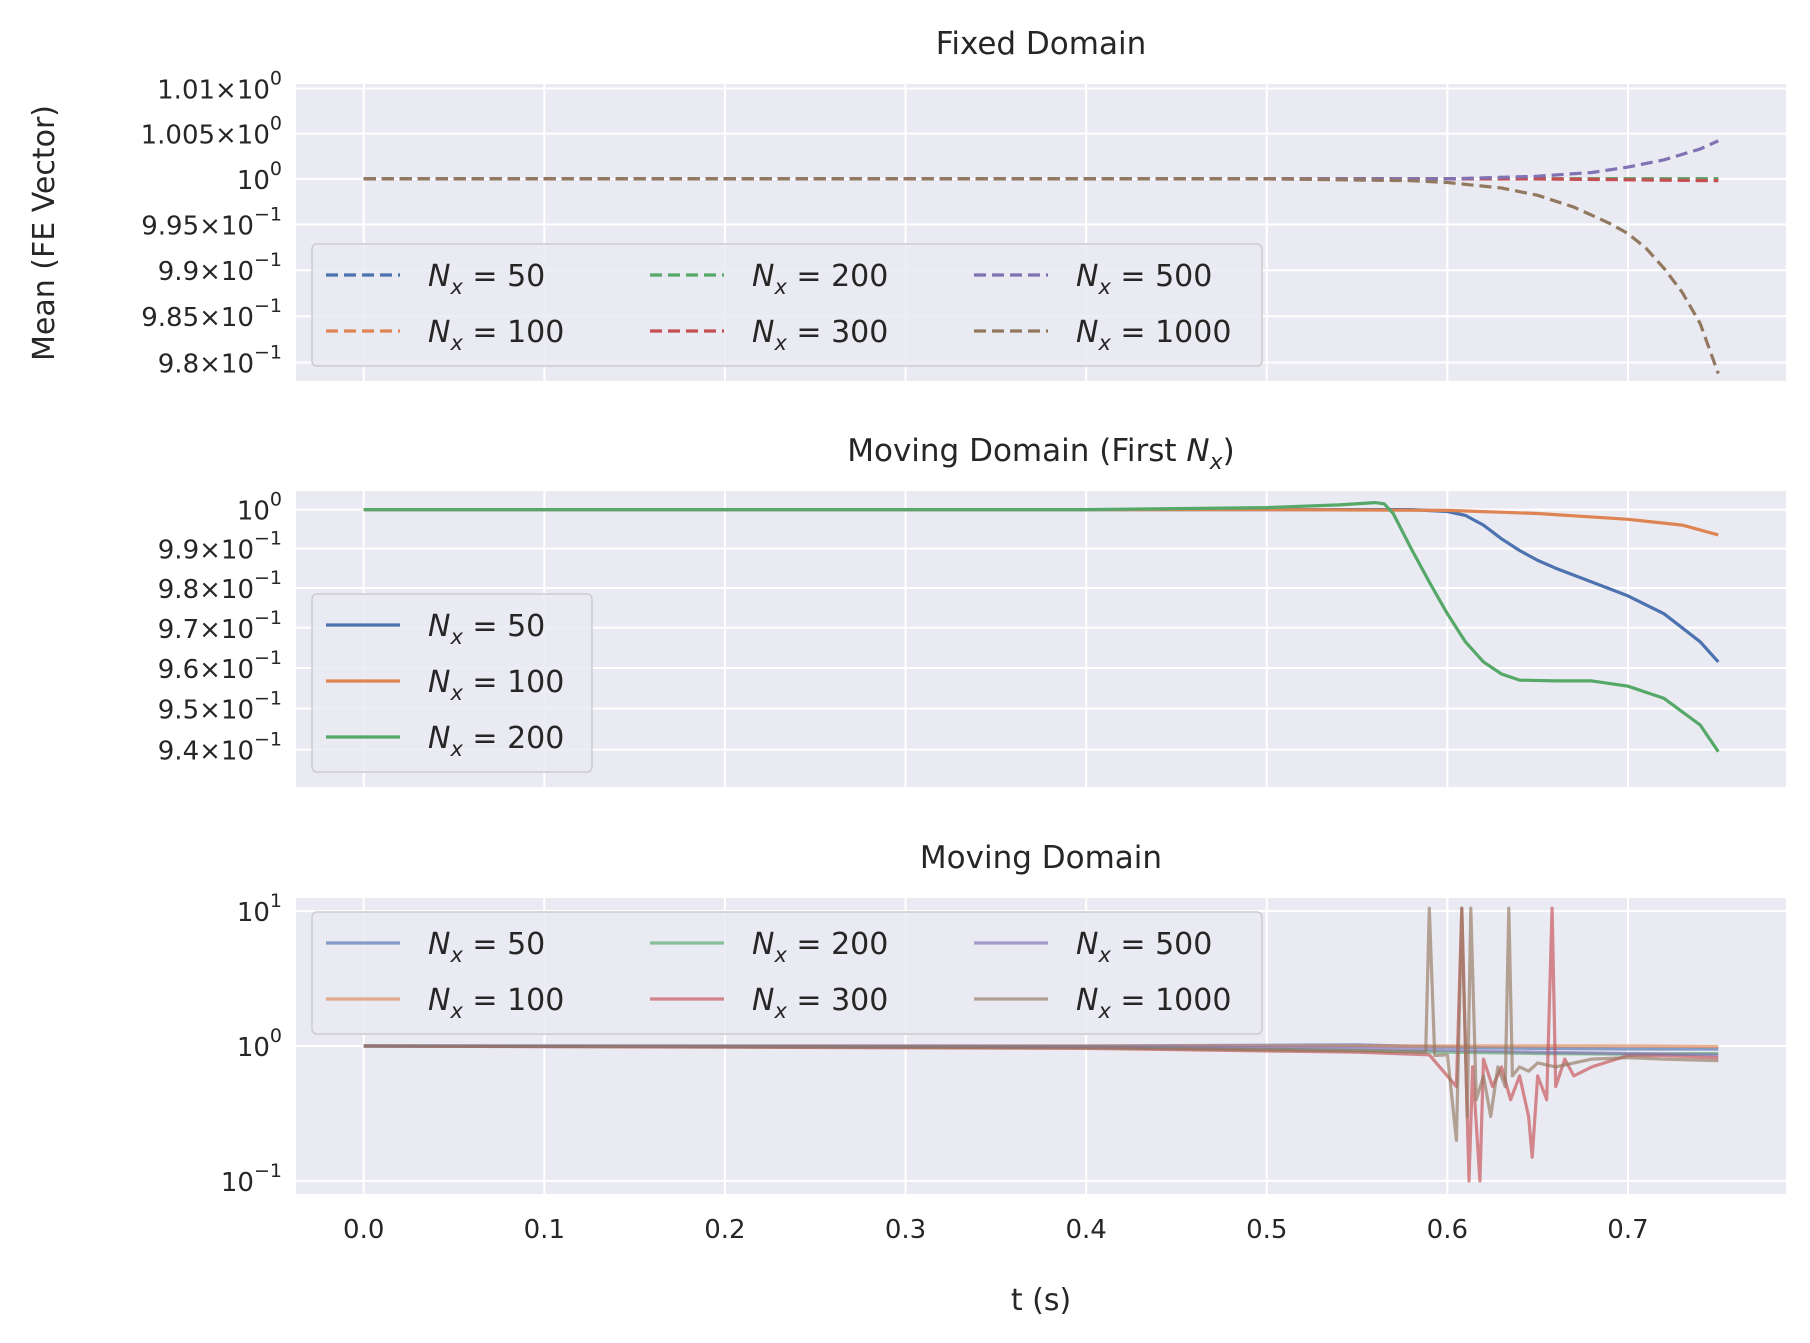  I want to click on x-tick-label: 0.6, so click(1447, 1230).